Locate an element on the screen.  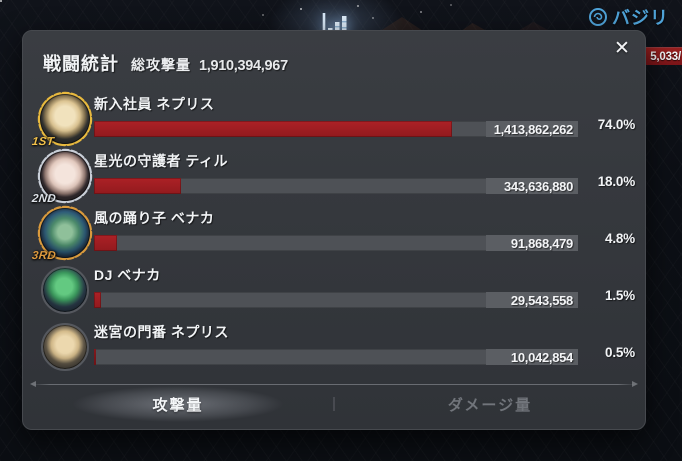
total-attack-value: 1,910,394,967 is located at coordinates (243, 66).